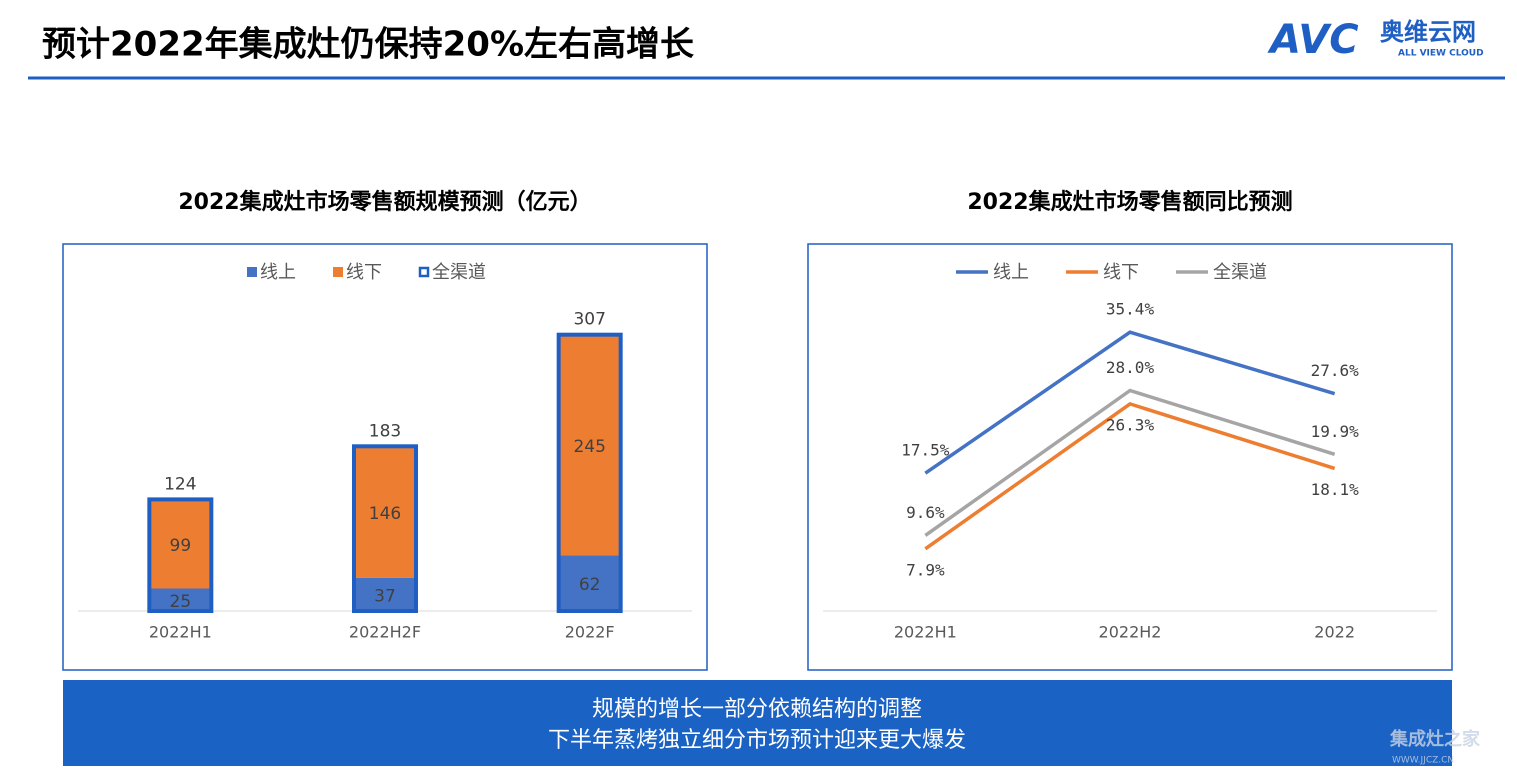 This screenshot has height=784, width=1517. Describe the element at coordinates (1334, 632) in the screenshot. I see `x-tick-label: 2022` at that location.